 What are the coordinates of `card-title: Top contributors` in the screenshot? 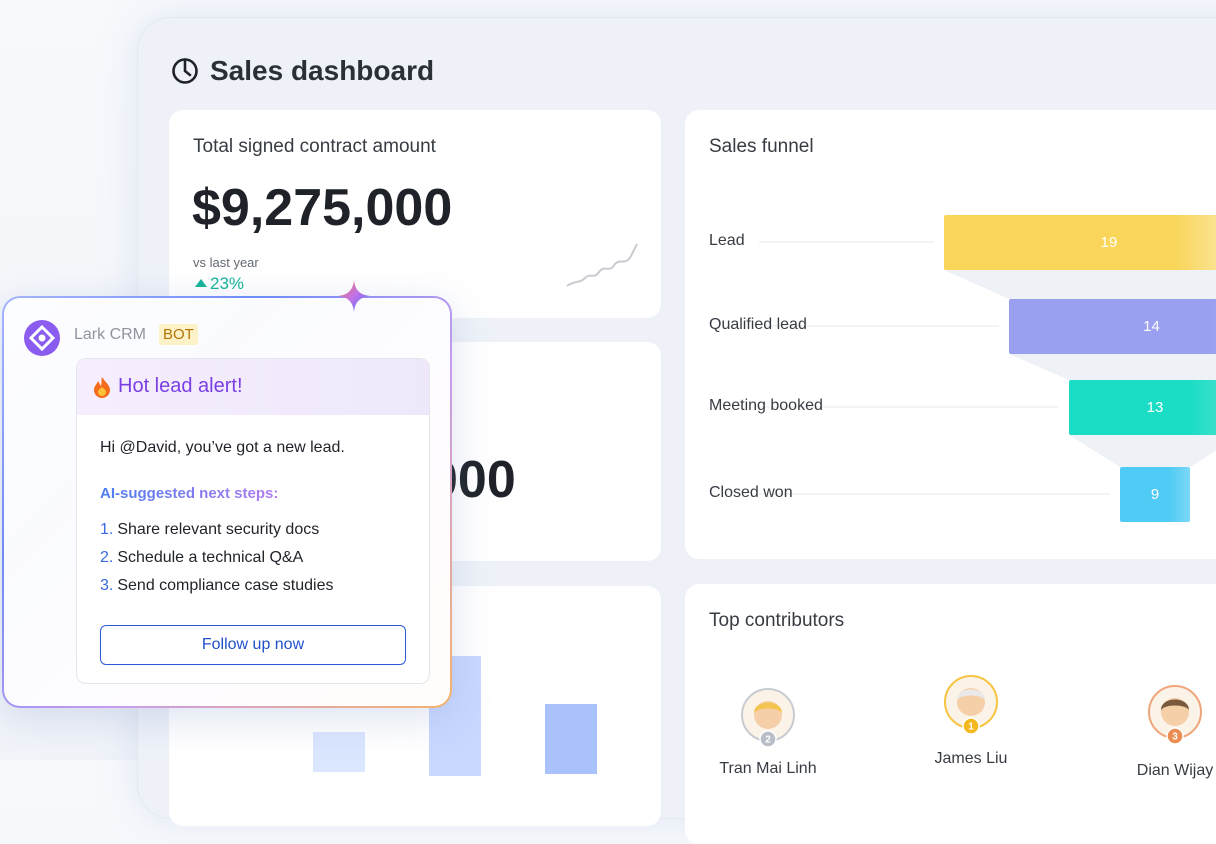 It's located at (777, 620).